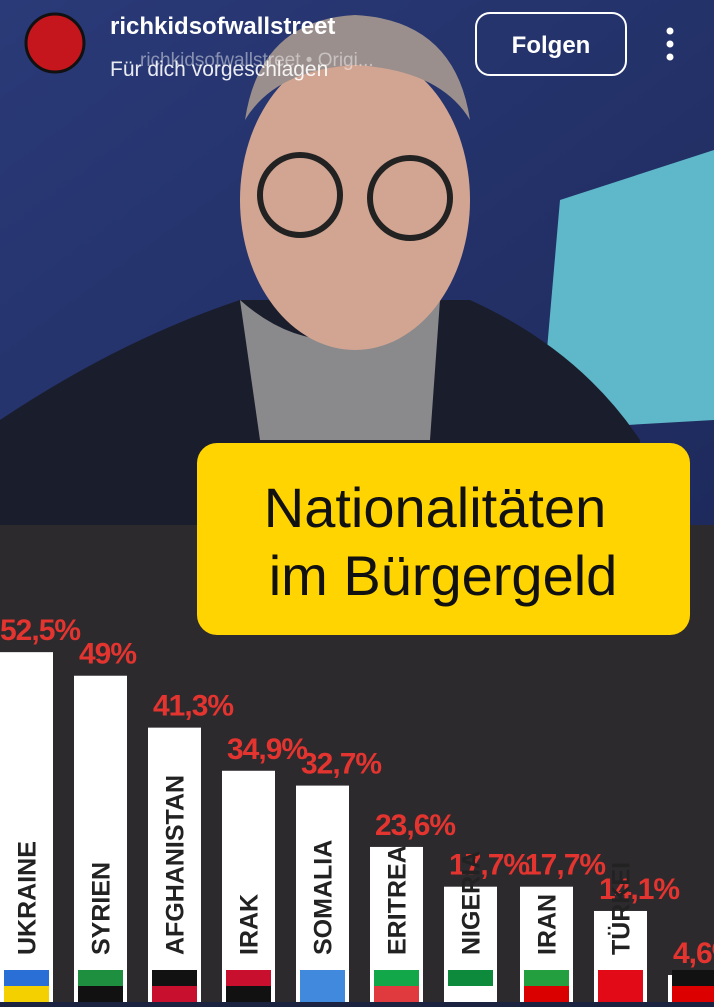 The image size is (714, 1007). Describe the element at coordinates (222, 26) in the screenshot. I see `username: richkidsofwallstreet` at that location.